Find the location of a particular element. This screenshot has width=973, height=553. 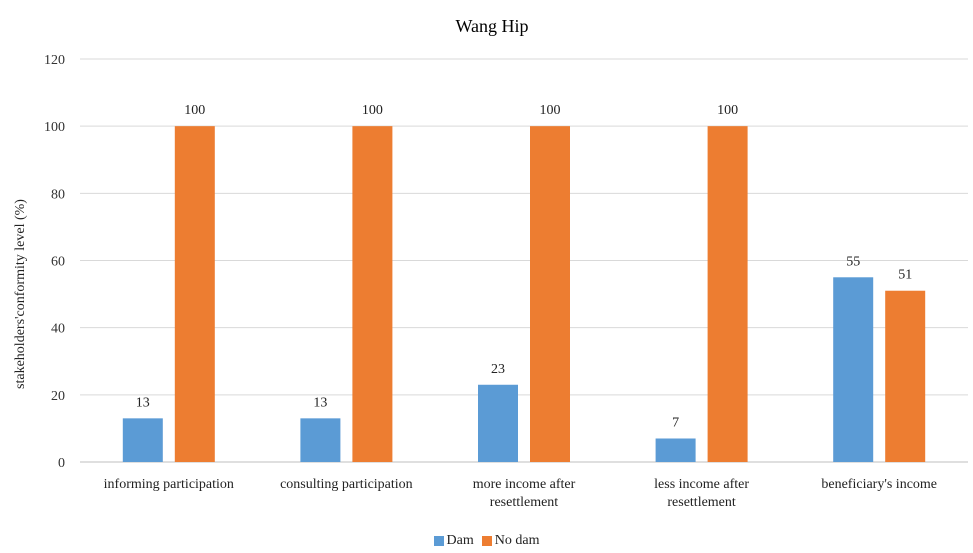

legend: Dam No dam is located at coordinates (486, 541).